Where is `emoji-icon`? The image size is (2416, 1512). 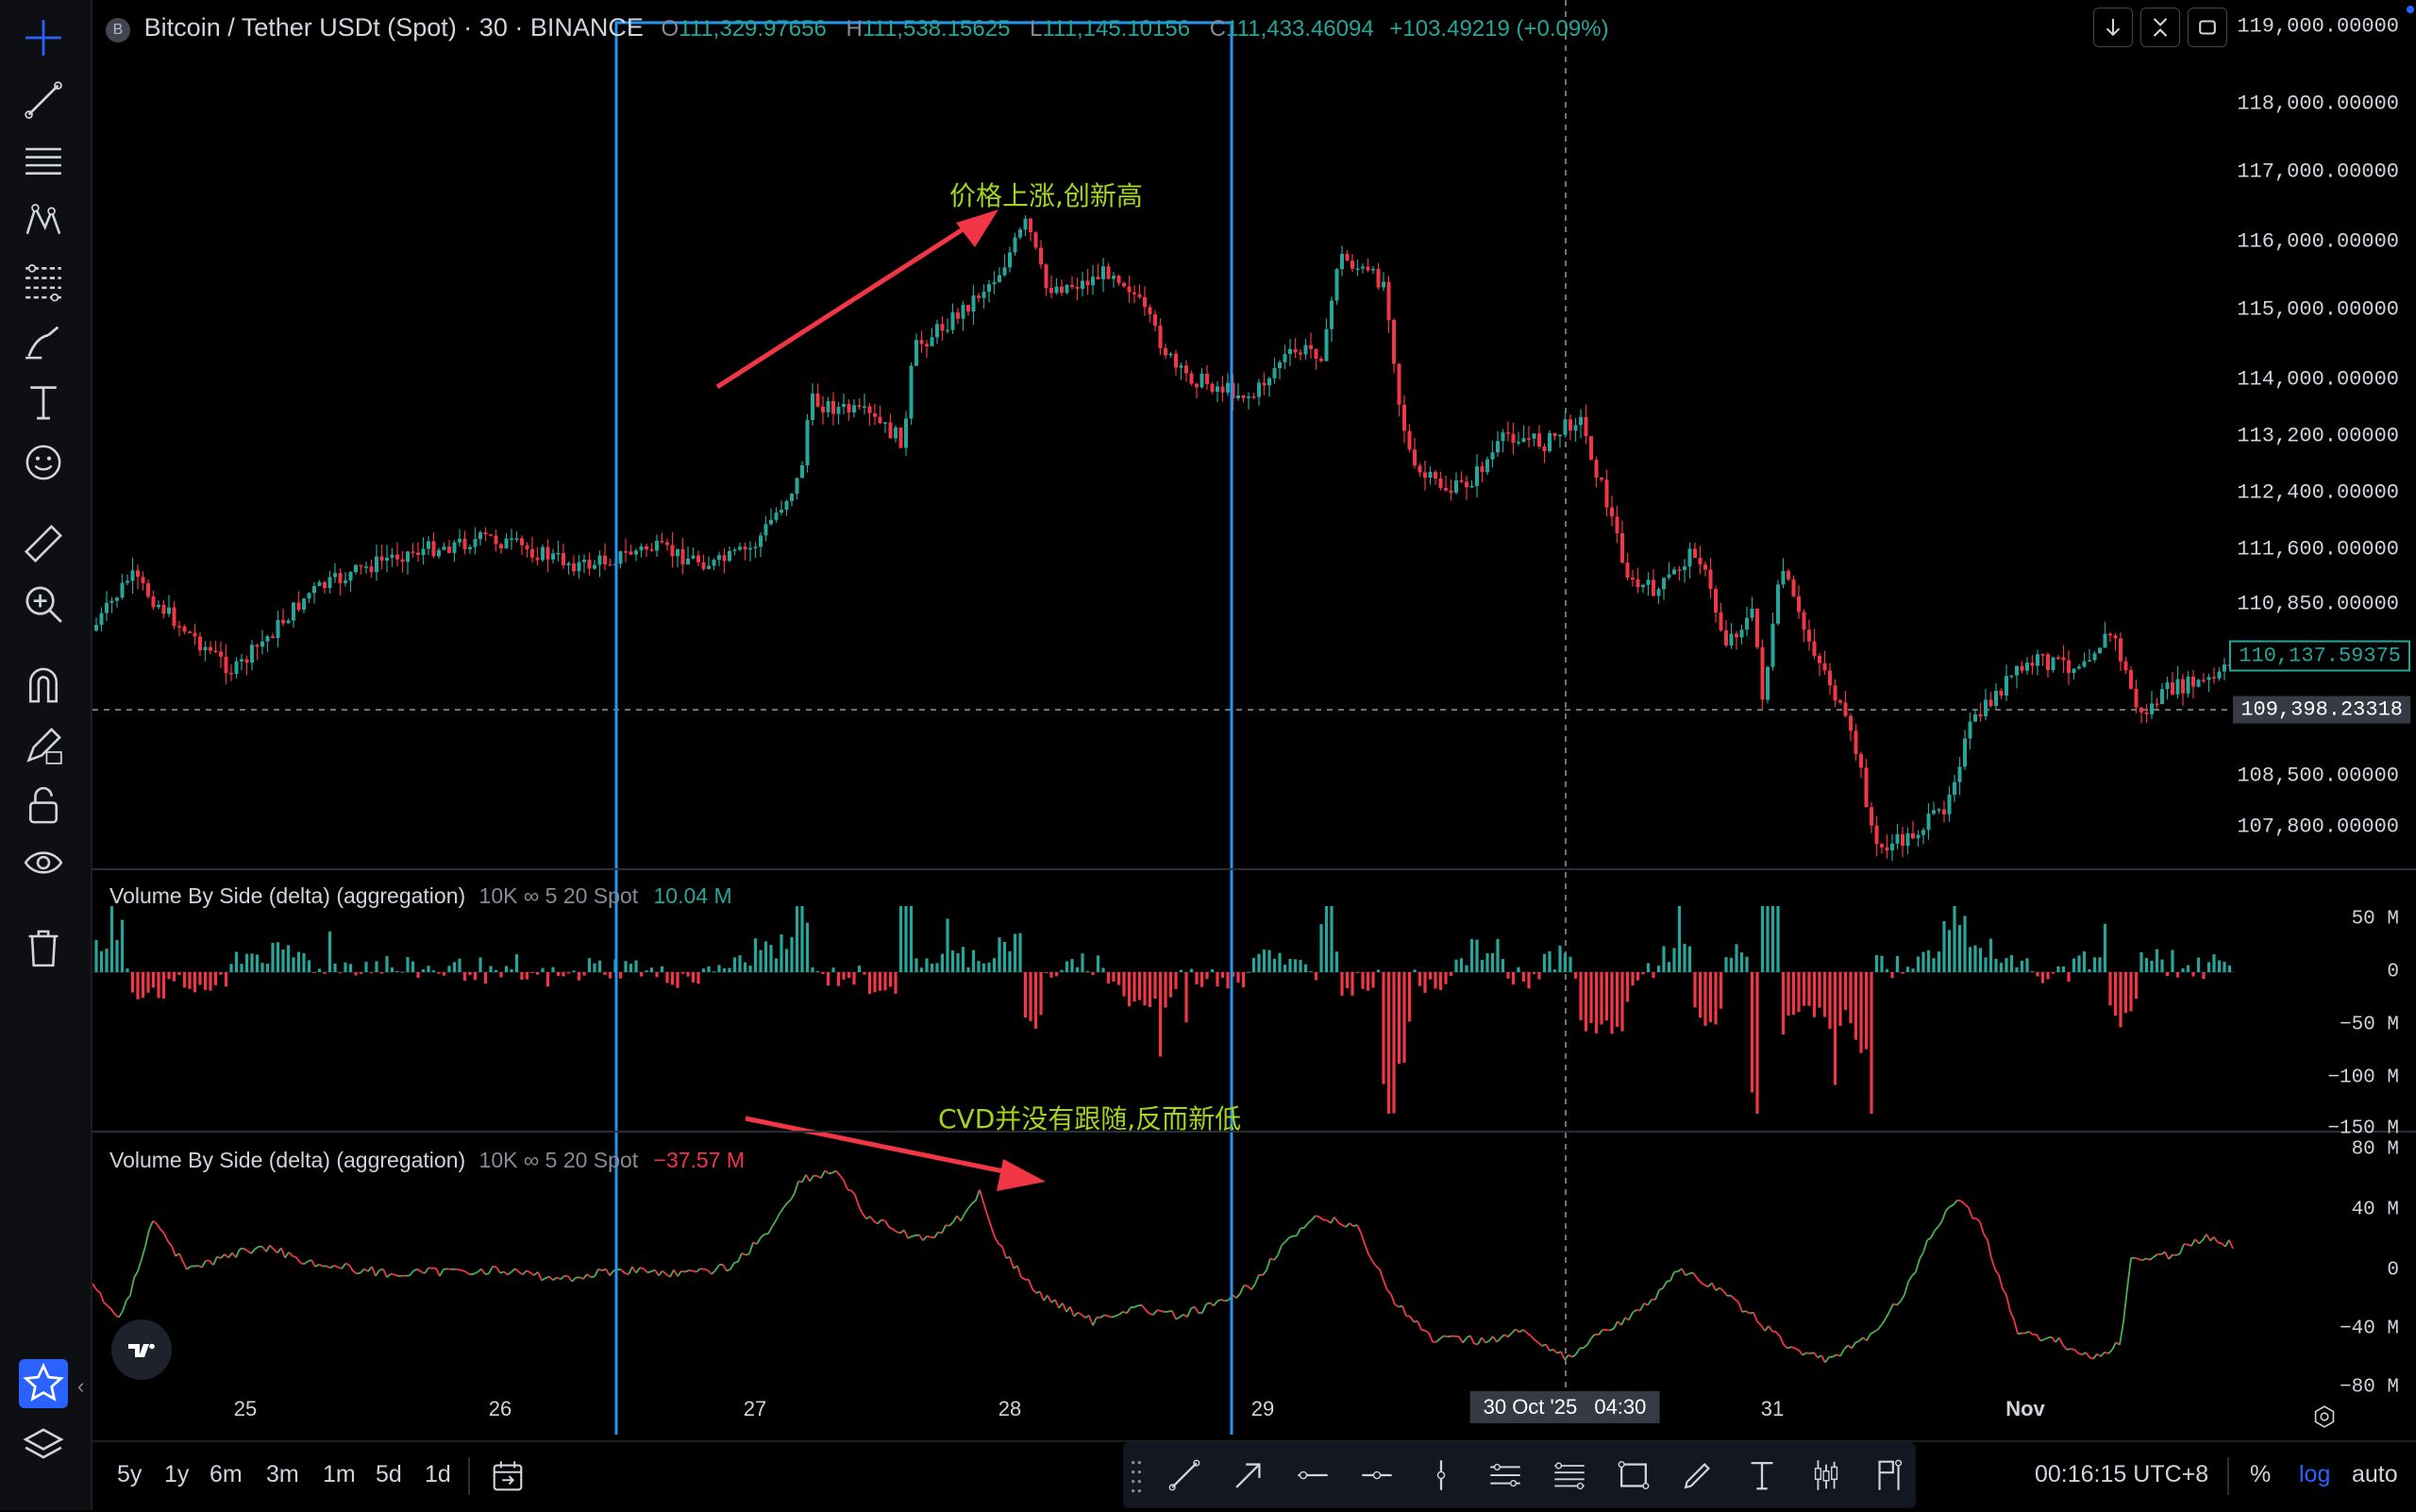 emoji-icon is located at coordinates (43, 462).